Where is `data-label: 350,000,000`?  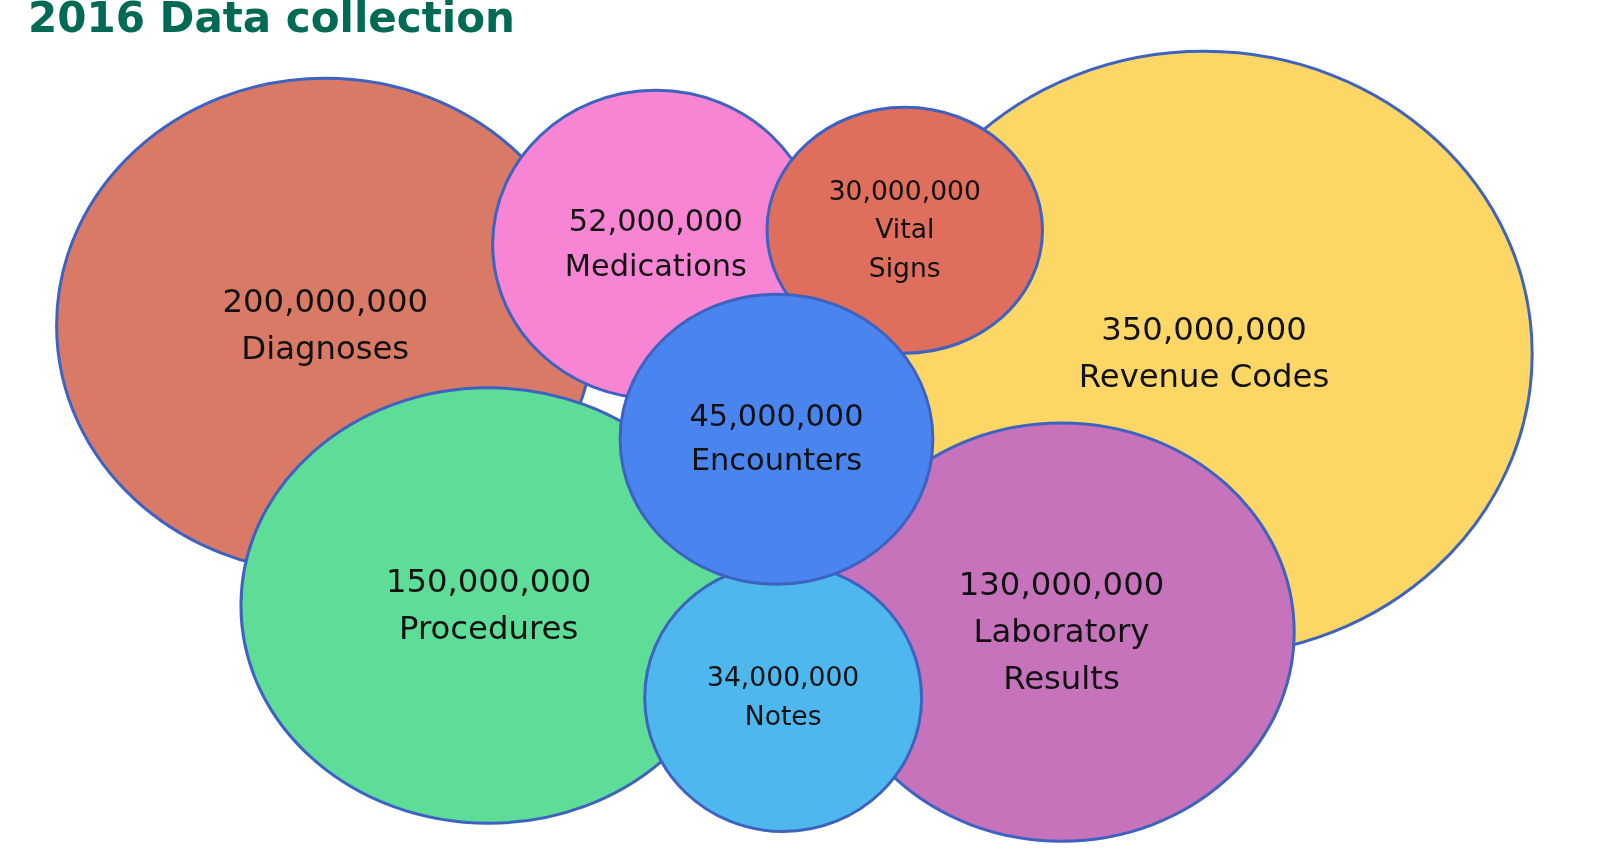
data-label: 350,000,000 is located at coordinates (1204, 329).